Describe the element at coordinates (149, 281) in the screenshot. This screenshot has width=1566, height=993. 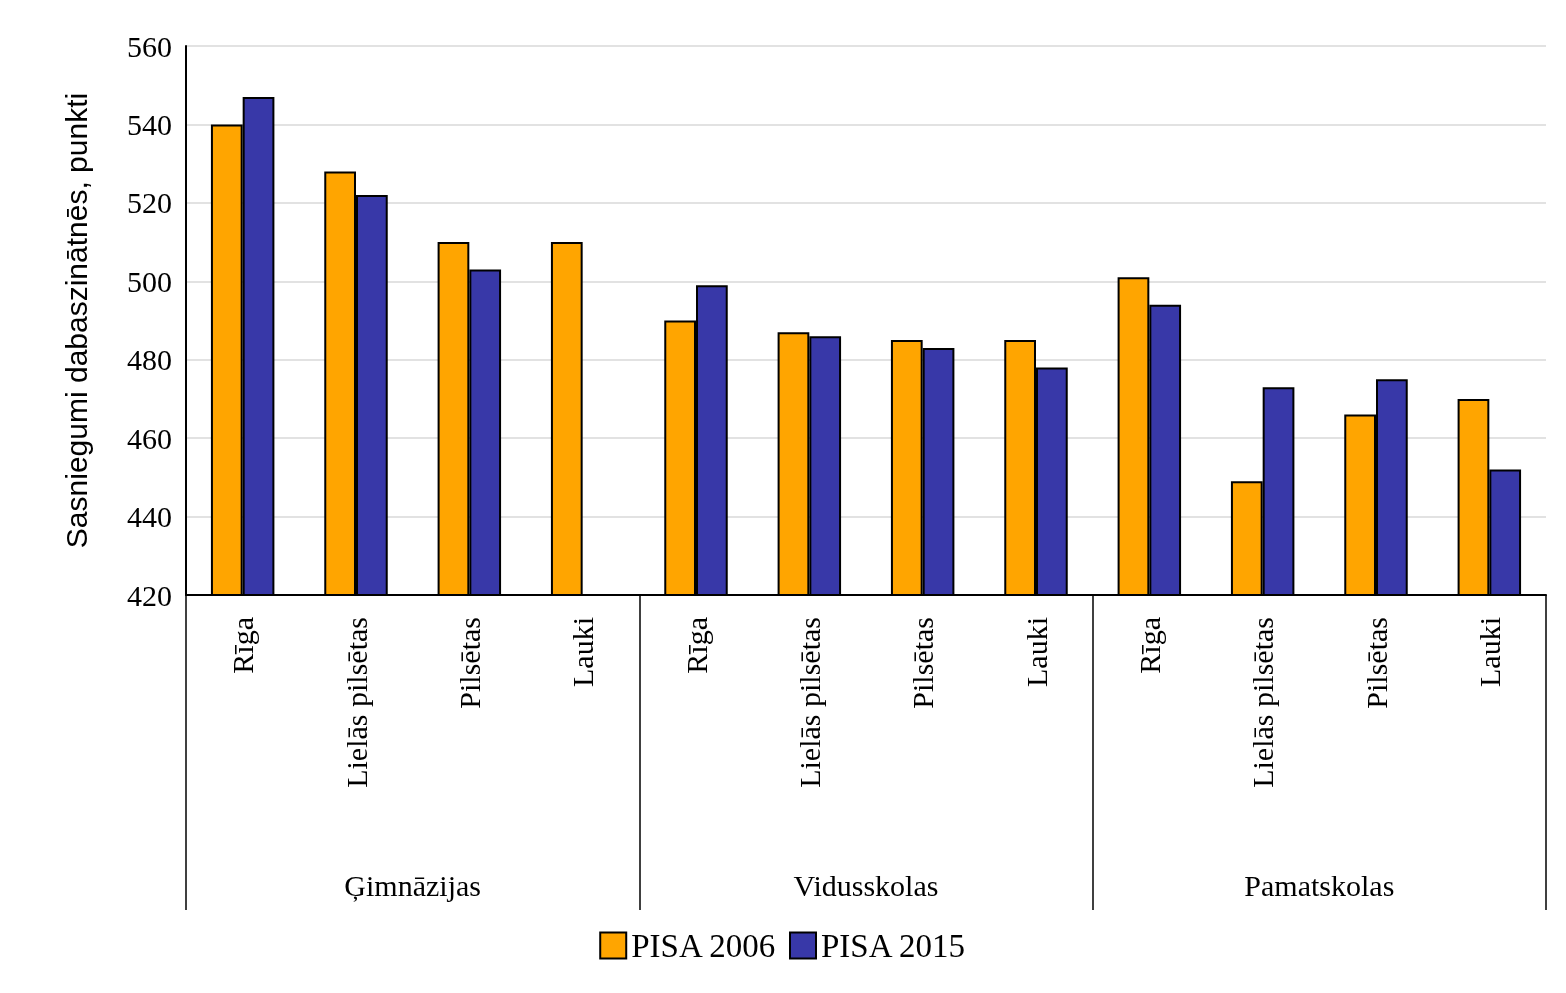
I see `y-tick-label: 500` at that location.